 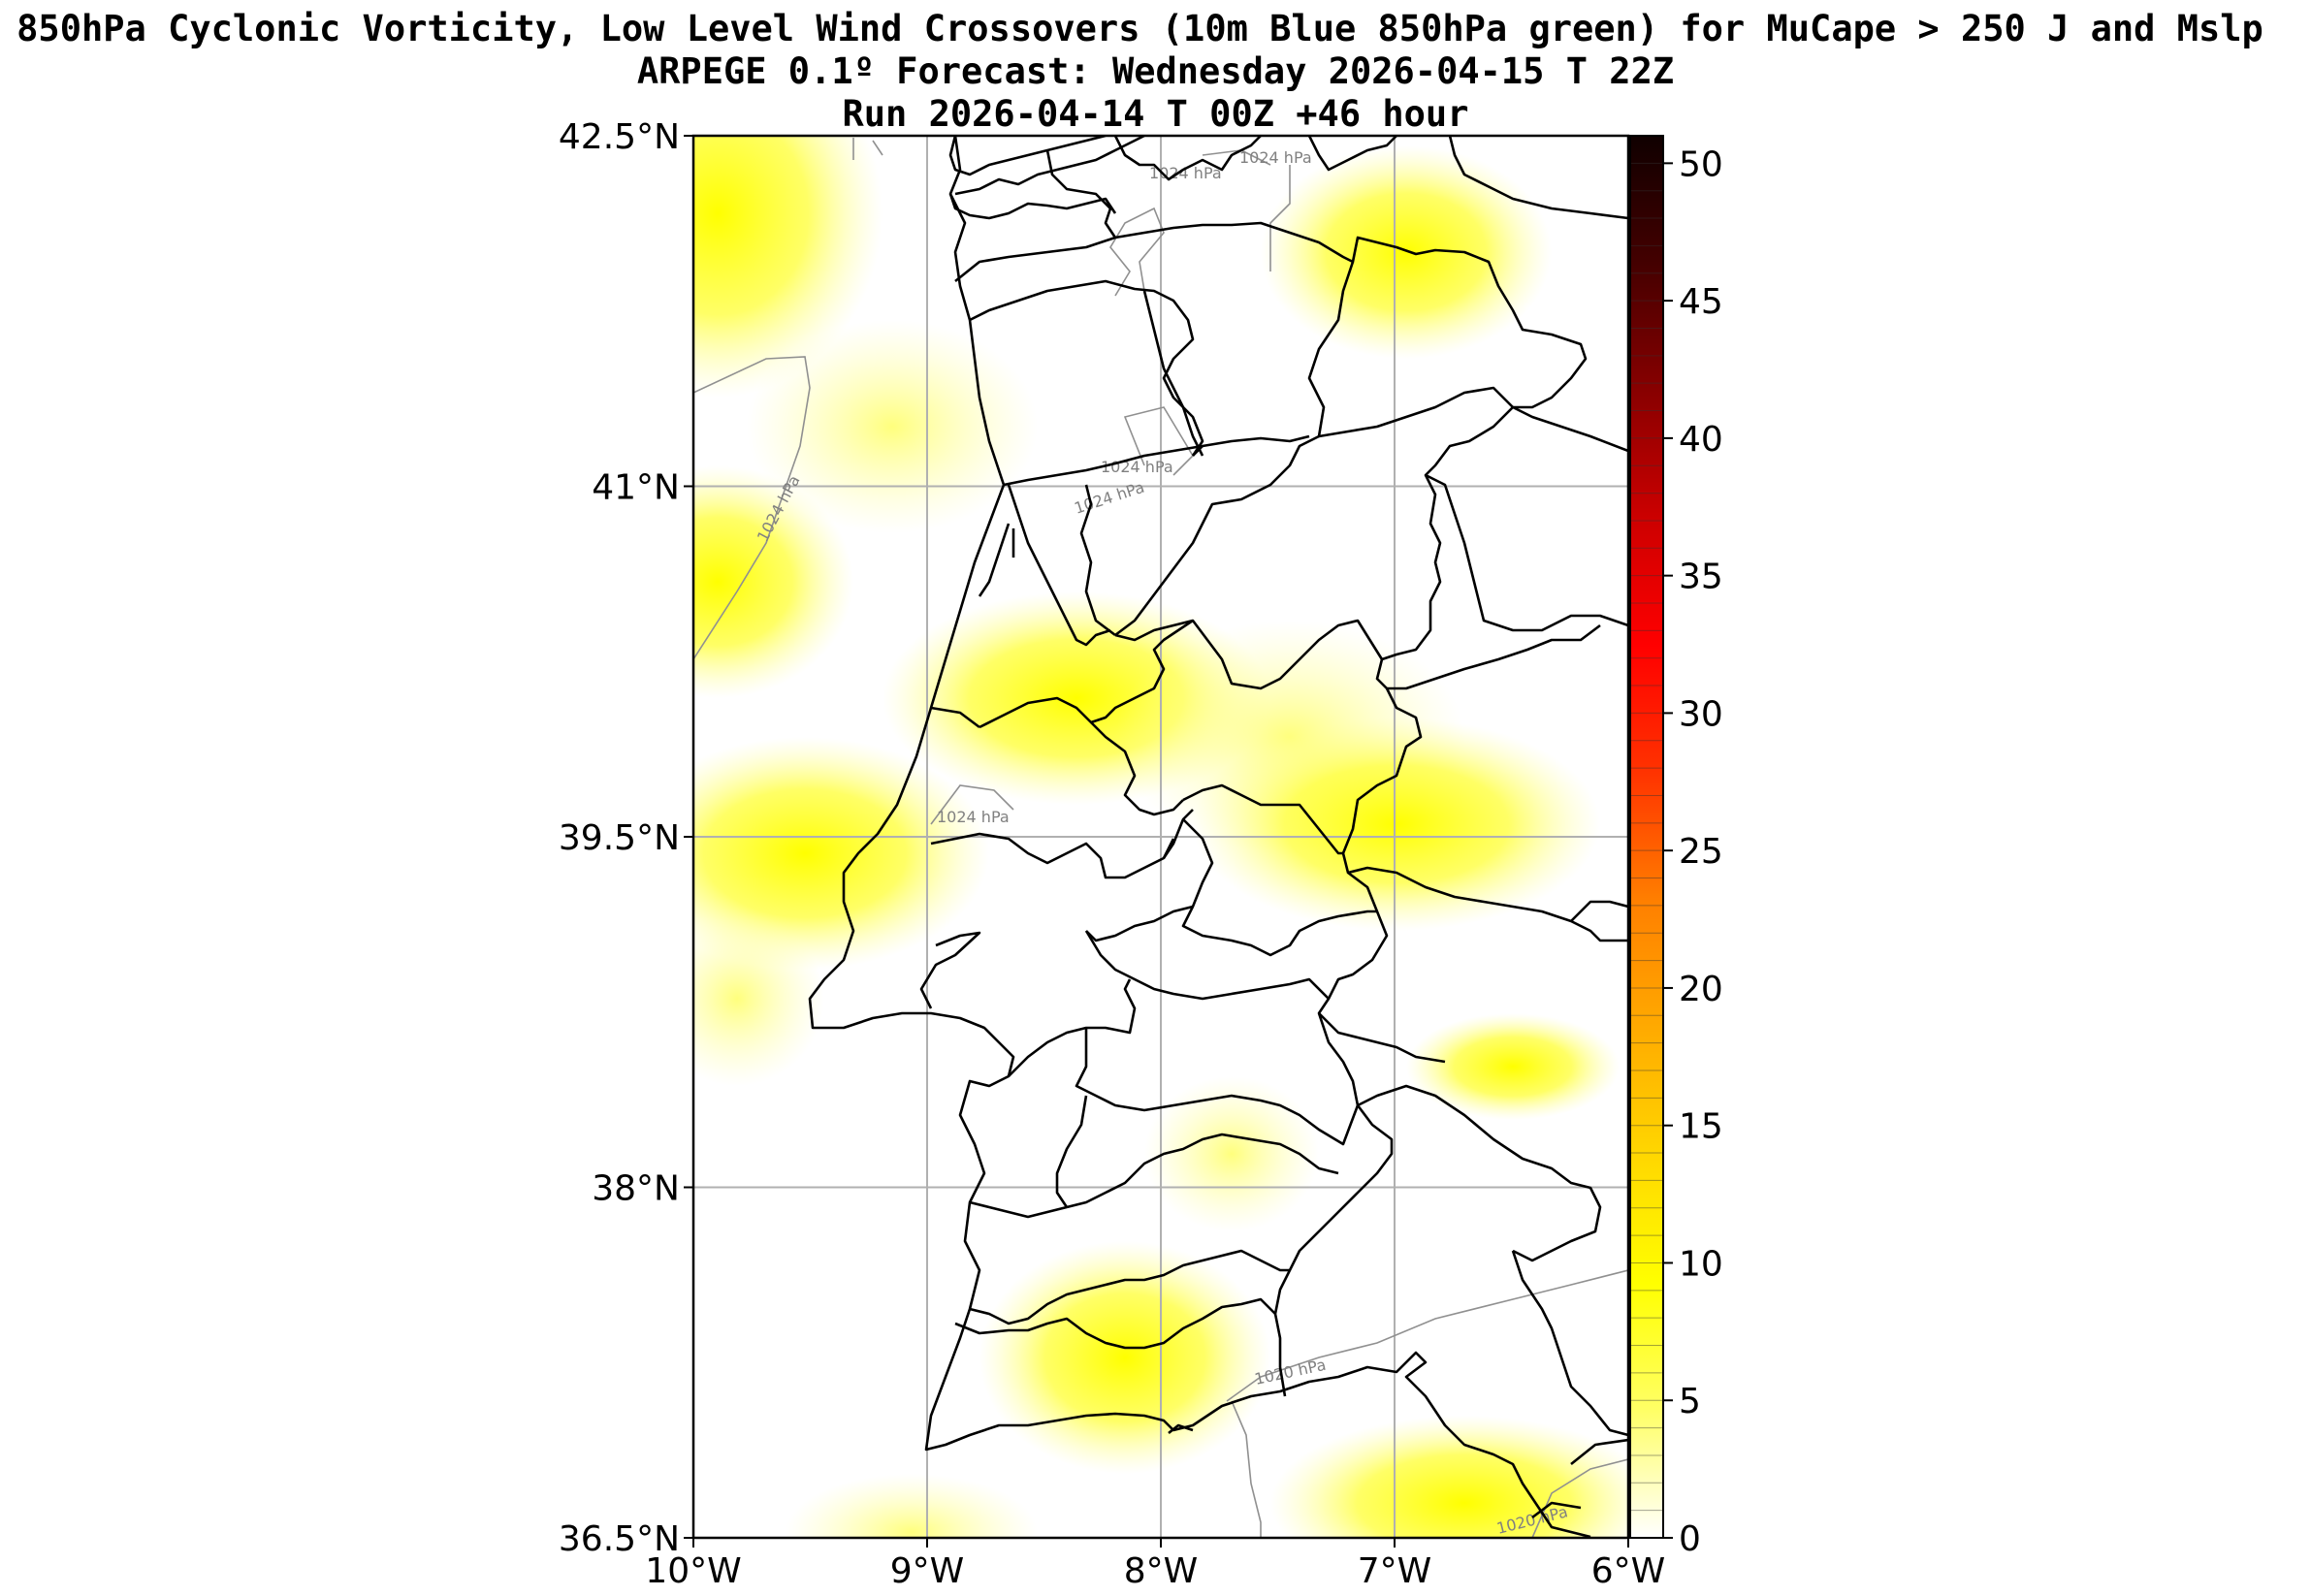 I want to click on lat-tick-label: 42.5°N, so click(x=619, y=137).